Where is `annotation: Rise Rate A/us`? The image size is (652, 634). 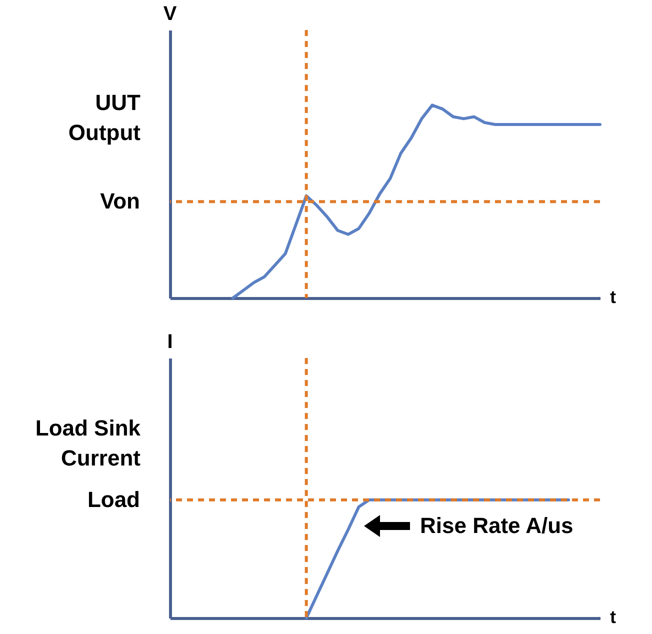
annotation: Rise Rate A/us is located at coordinates (497, 525).